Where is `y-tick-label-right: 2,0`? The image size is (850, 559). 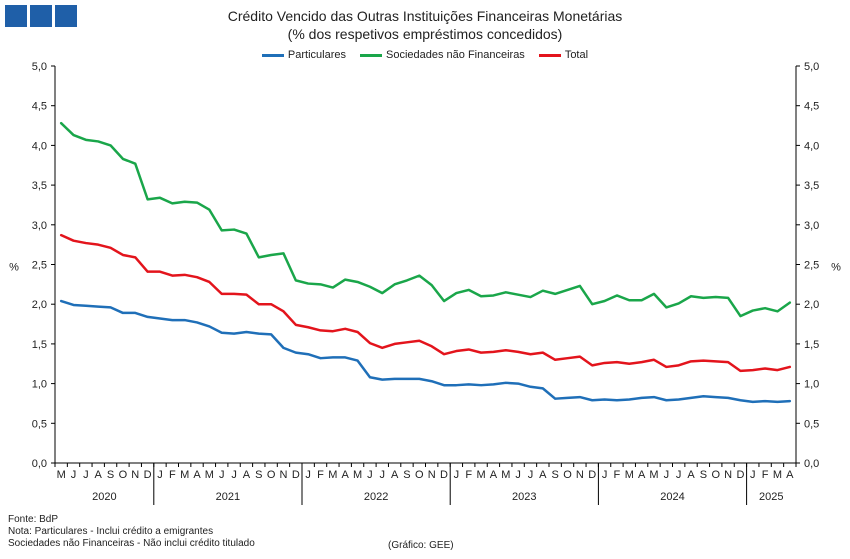
y-tick-label-right: 2,0 is located at coordinates (811, 305).